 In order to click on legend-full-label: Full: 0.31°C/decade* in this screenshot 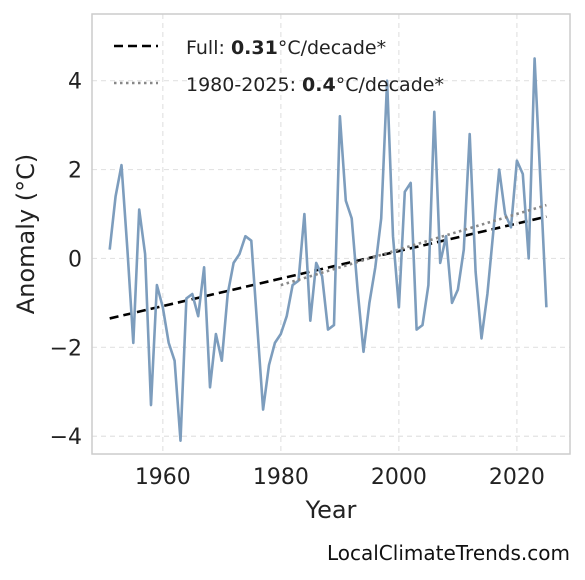, I will do `click(286, 48)`.